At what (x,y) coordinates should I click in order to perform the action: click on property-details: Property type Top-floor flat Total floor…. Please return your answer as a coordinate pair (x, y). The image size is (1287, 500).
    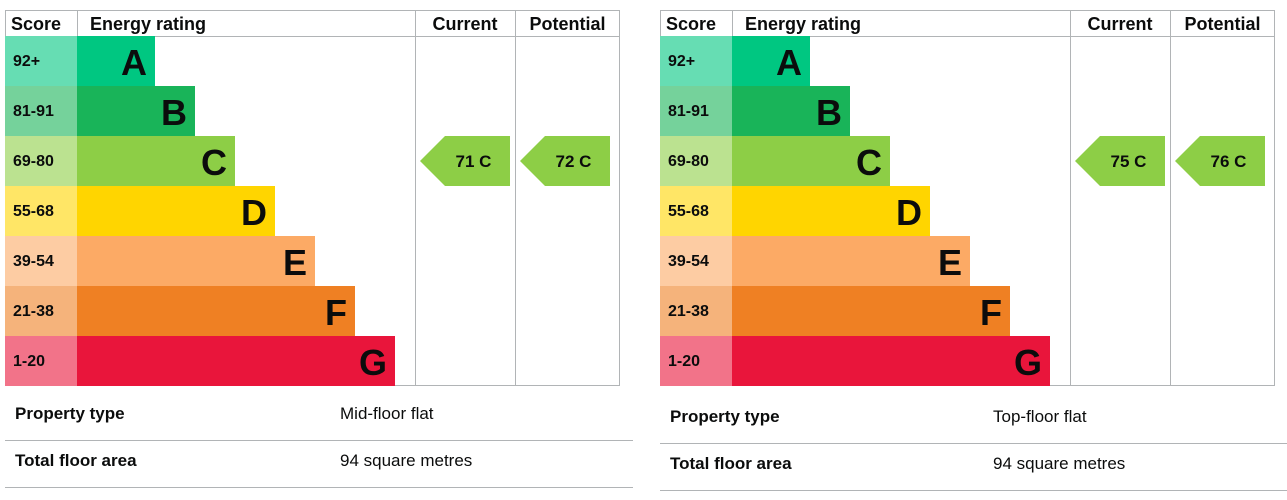
    Looking at the image, I should click on (973, 444).